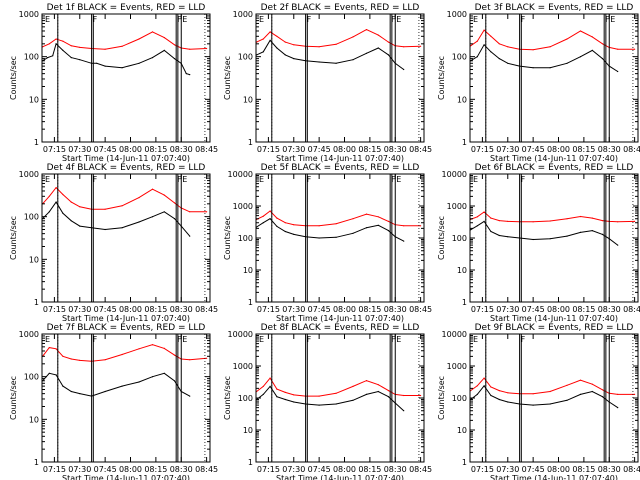 The image size is (640, 480). What do you see at coordinates (181, 149) in the screenshot?
I see `x-tick-label: 08:30` at bounding box center [181, 149].